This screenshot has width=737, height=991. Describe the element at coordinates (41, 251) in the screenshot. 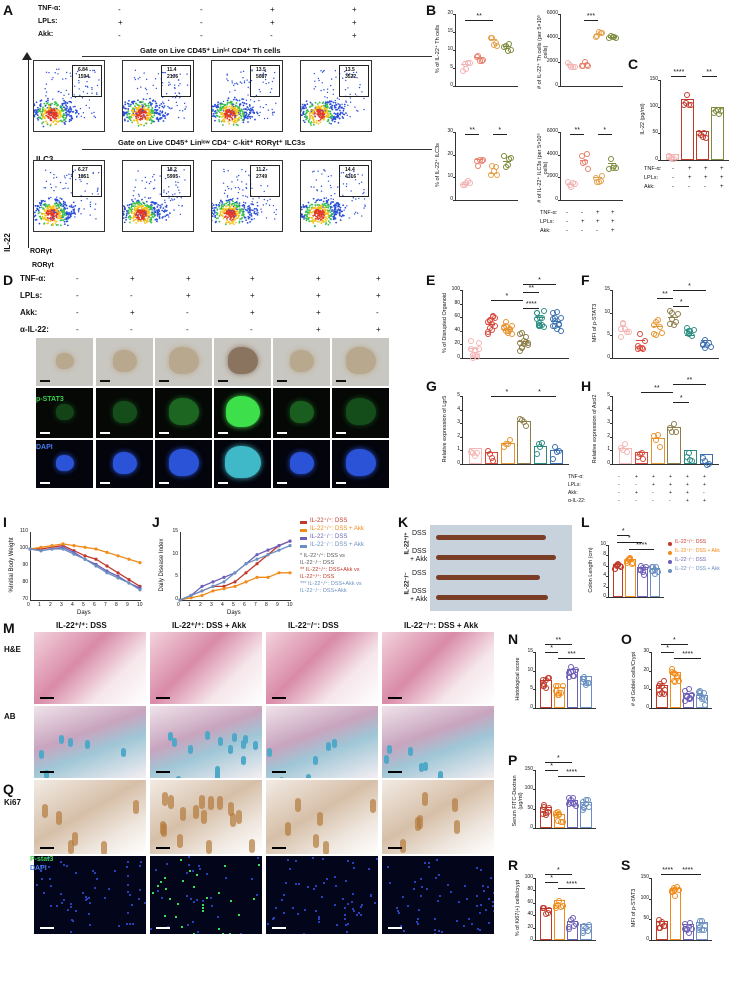

I see `panel-a-xlabel: RORγt` at that location.